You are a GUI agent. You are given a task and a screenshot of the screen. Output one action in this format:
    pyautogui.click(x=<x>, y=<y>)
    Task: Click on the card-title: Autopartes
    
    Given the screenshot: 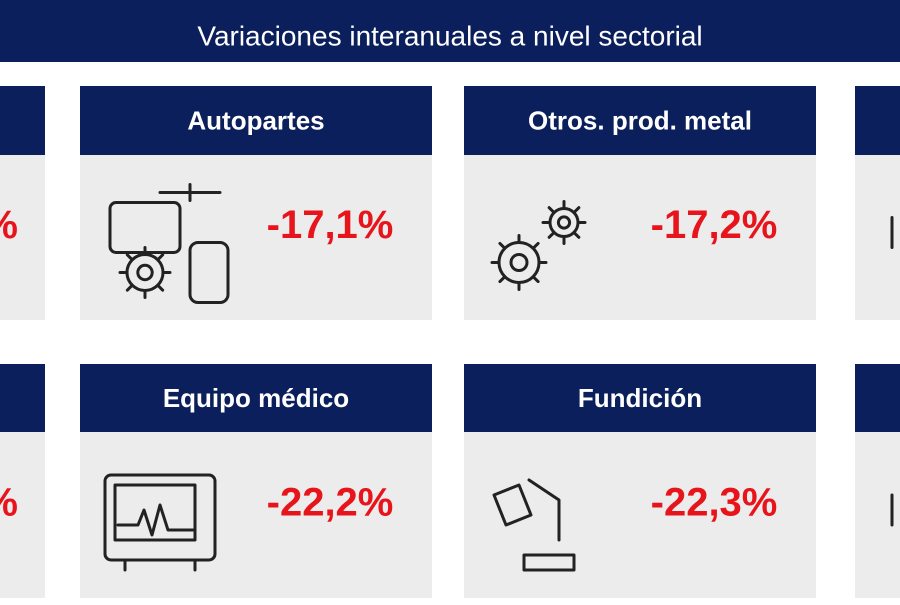 What is the action you would take?
    pyautogui.click(x=255, y=120)
    